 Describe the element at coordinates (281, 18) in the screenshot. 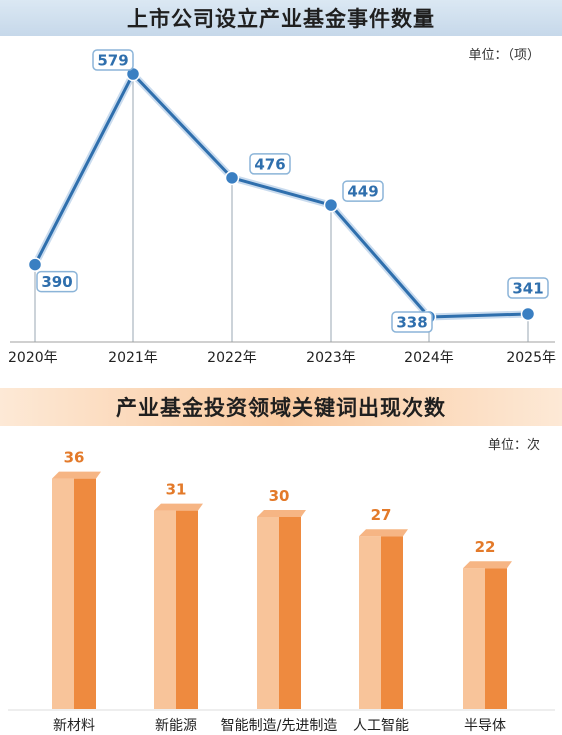

I see `line-chart-title: 上市公司设立产业基金事件数量` at that location.